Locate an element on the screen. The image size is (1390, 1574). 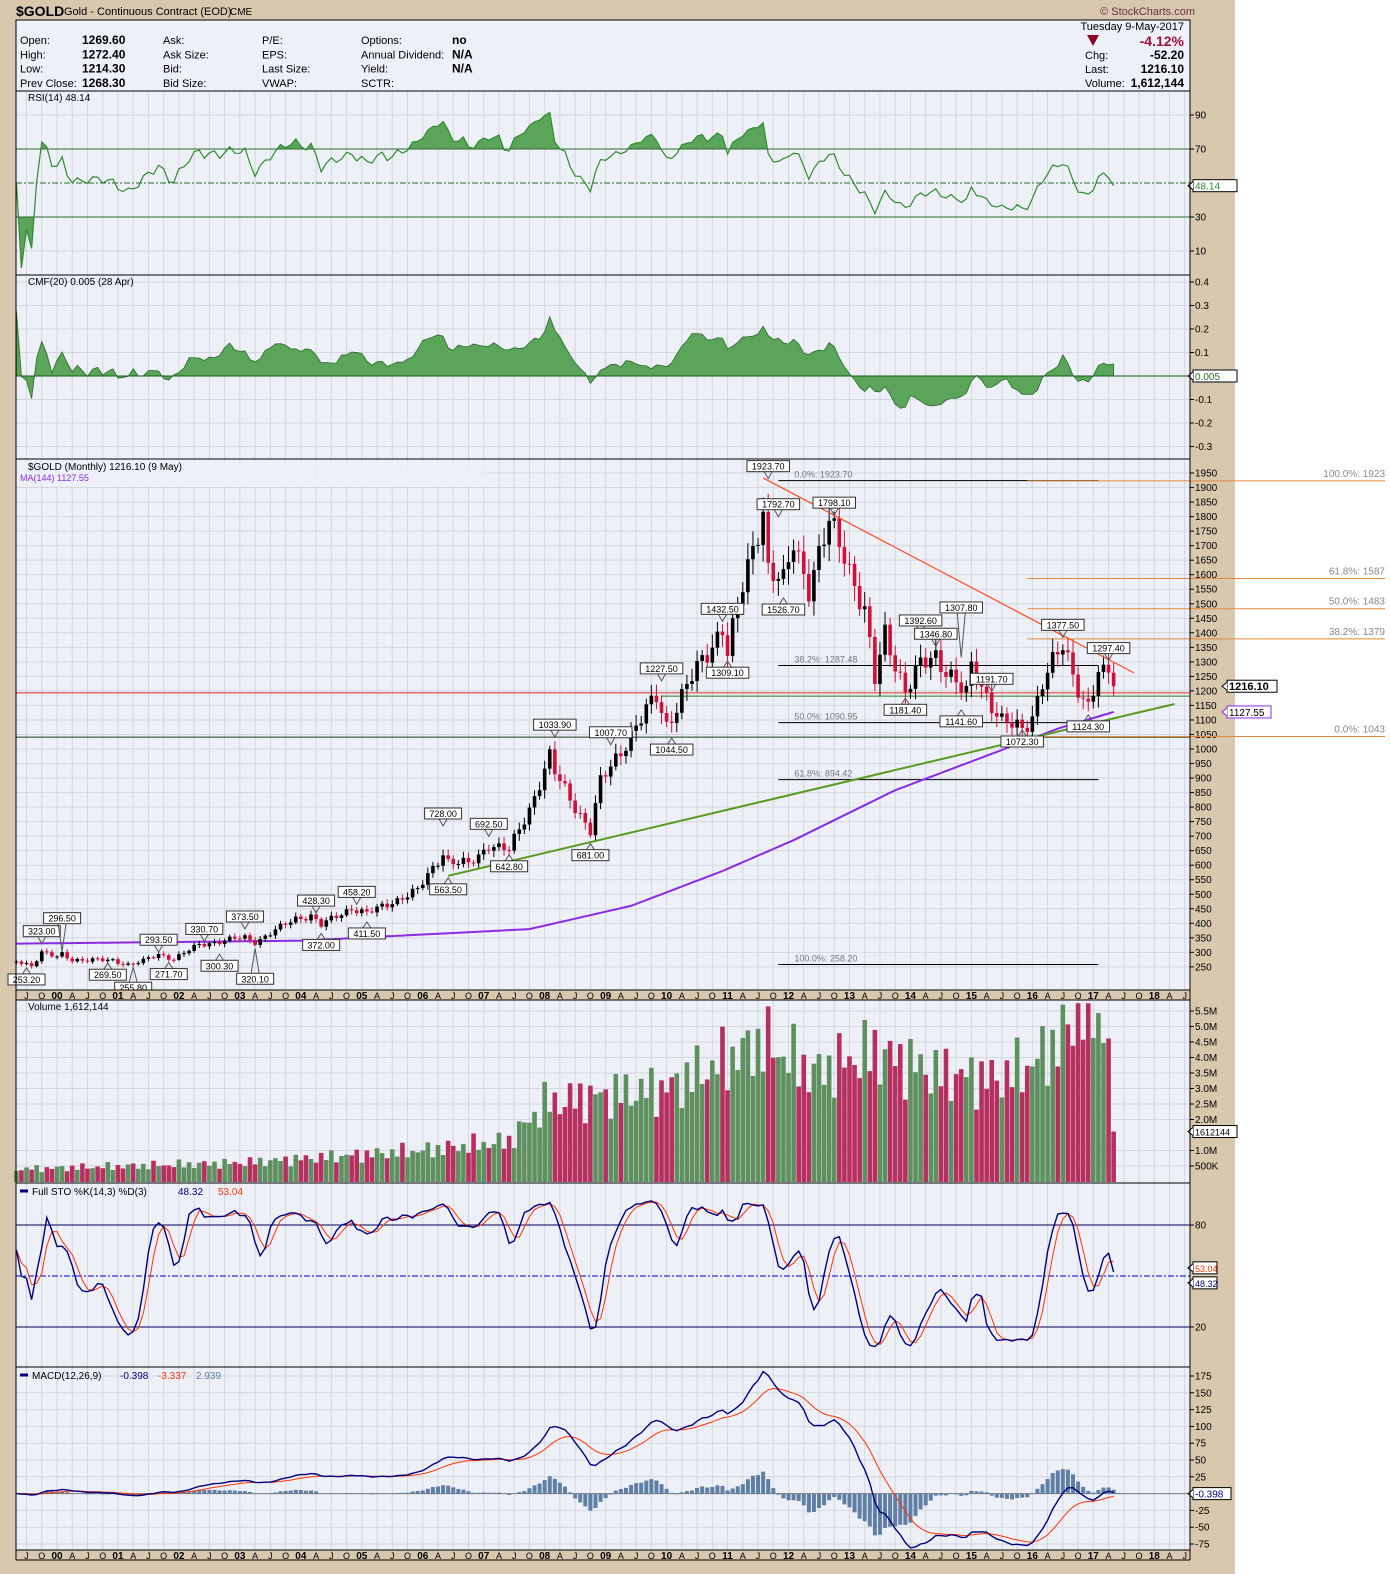
symbol: $GOLD is located at coordinates (40, 11).